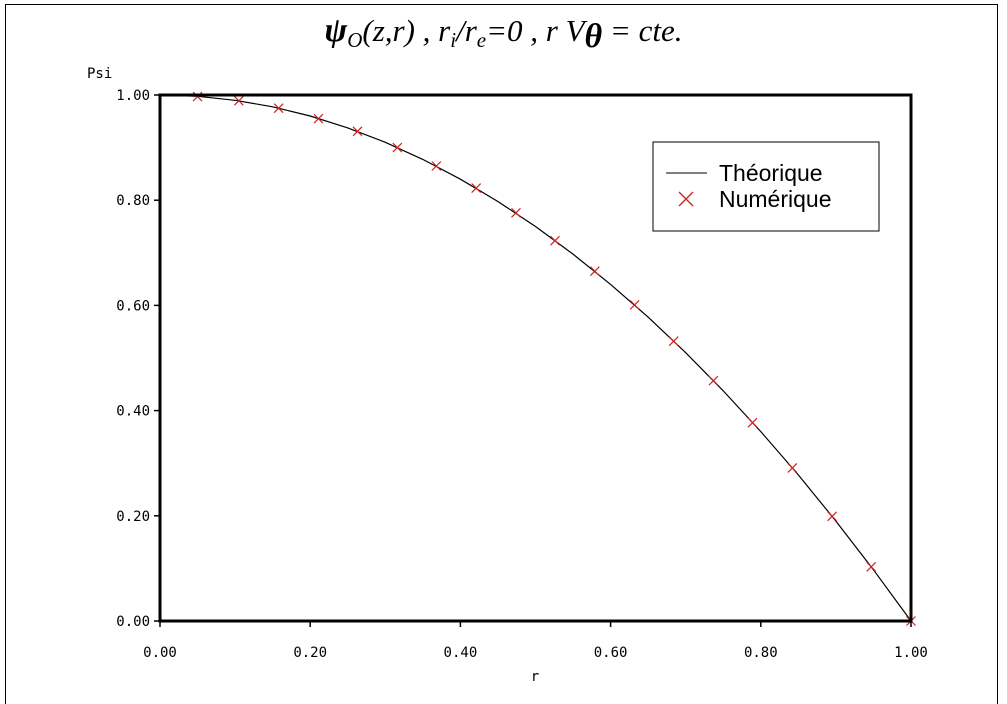 Image resolution: width=1007 pixels, height=704 pixels. I want to click on title-eq: =0 , r V, so click(535, 30).